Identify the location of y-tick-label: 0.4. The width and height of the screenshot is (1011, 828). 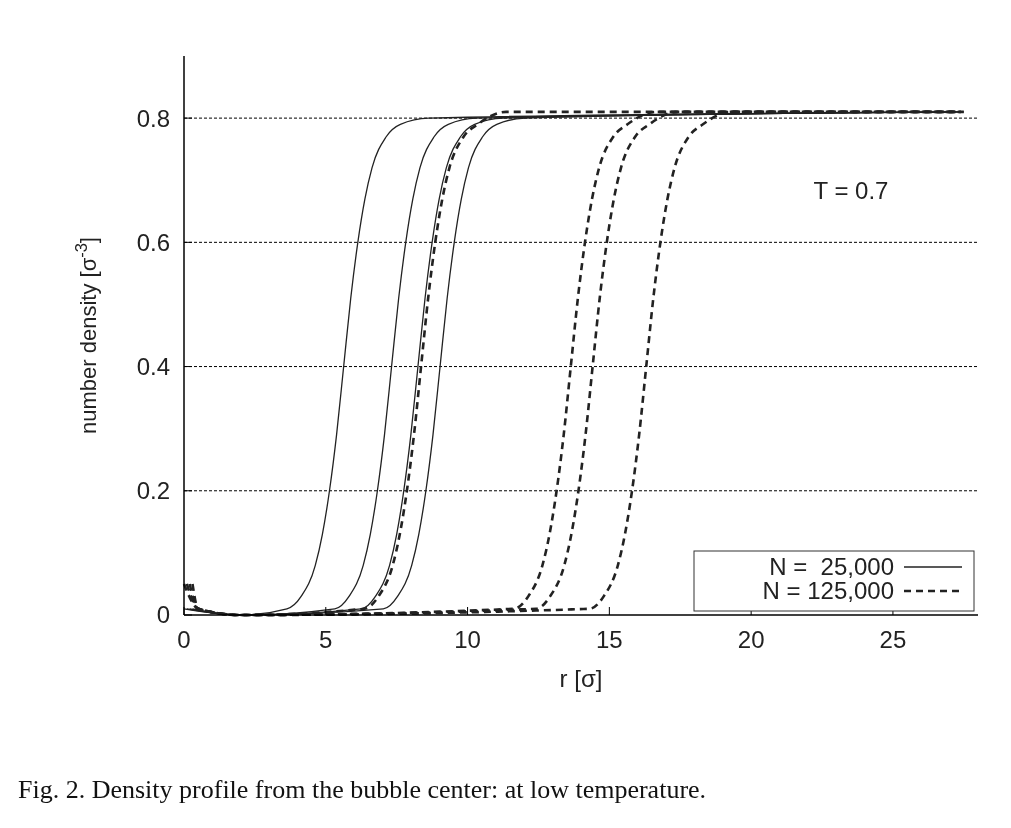
(153, 366).